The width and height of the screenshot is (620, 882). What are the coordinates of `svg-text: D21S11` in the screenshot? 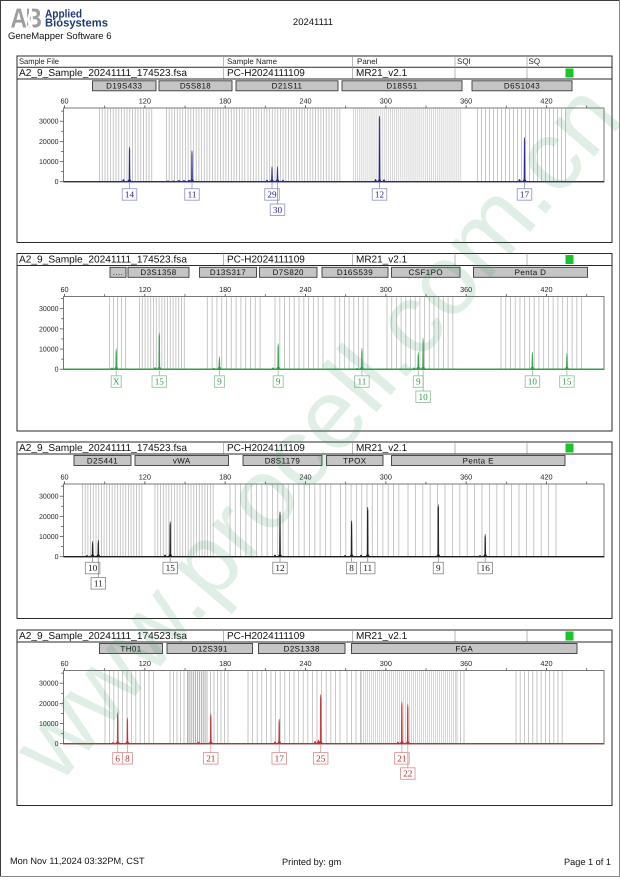 It's located at (287, 86).